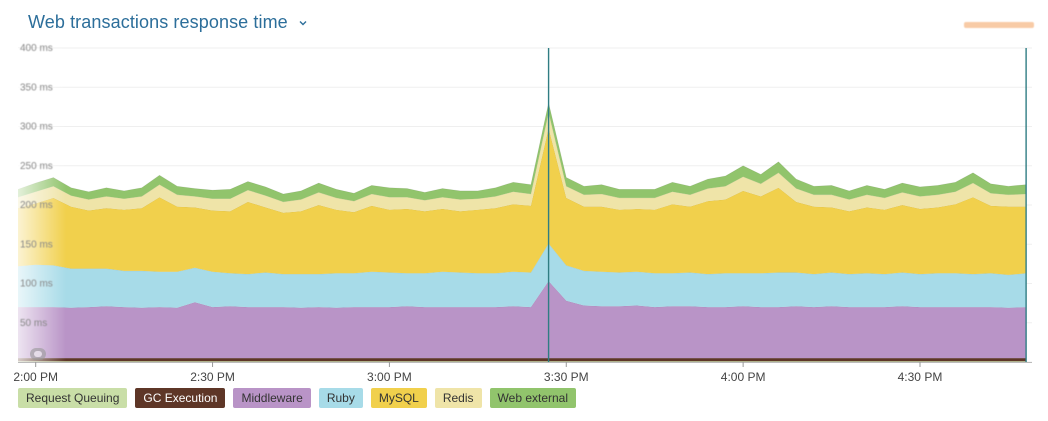 This screenshot has height=421, width=1048. Describe the element at coordinates (36, 87) in the screenshot. I see `y-tick-label: 350 ms` at that location.